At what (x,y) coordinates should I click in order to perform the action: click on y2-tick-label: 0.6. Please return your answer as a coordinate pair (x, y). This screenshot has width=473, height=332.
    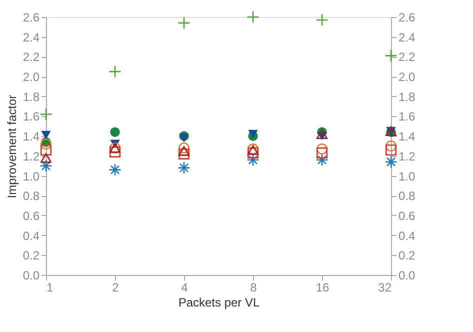
    Looking at the image, I should click on (407, 215).